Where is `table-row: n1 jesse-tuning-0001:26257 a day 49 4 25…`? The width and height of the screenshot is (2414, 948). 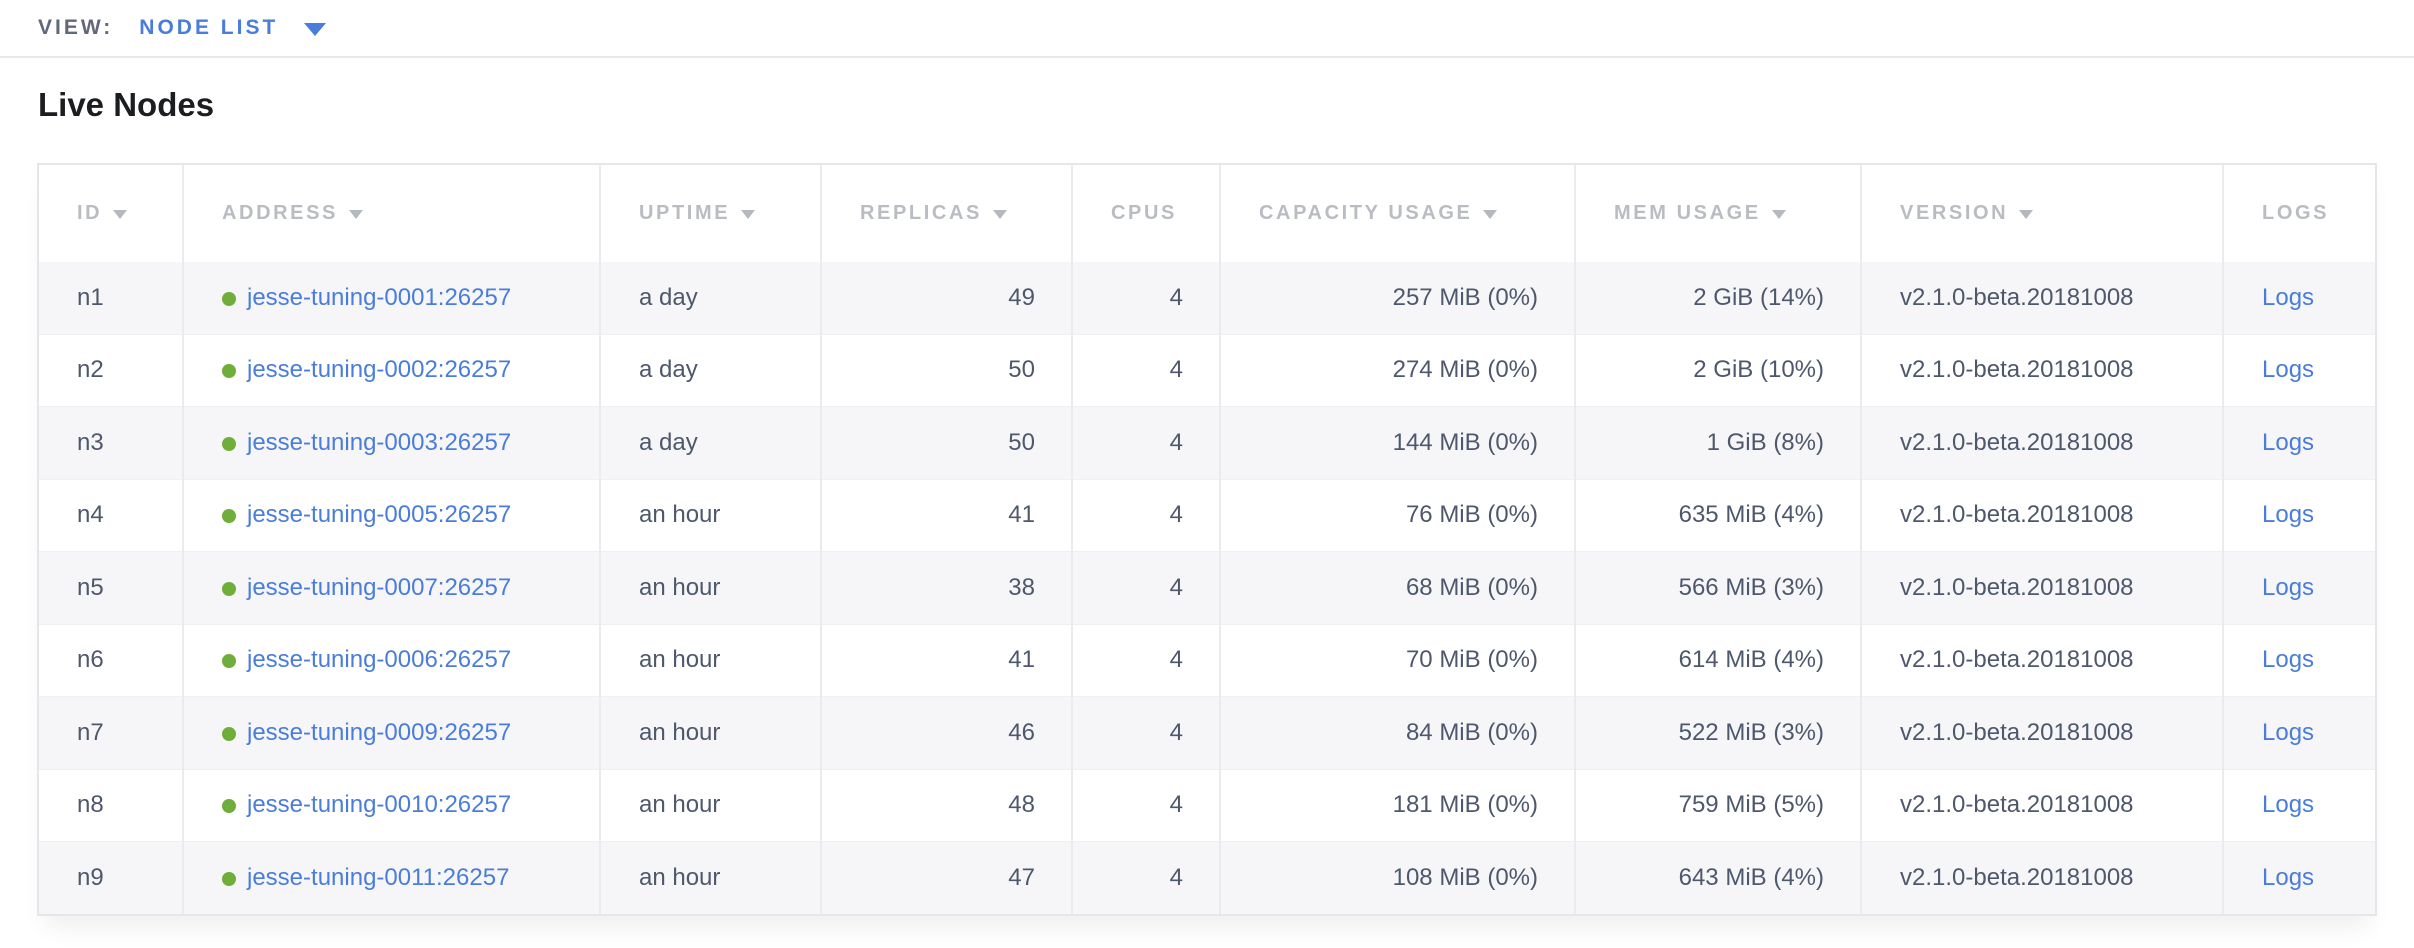
table-row: n1 jesse-tuning-0001:26257 a day 49 4 25… is located at coordinates (1207, 298).